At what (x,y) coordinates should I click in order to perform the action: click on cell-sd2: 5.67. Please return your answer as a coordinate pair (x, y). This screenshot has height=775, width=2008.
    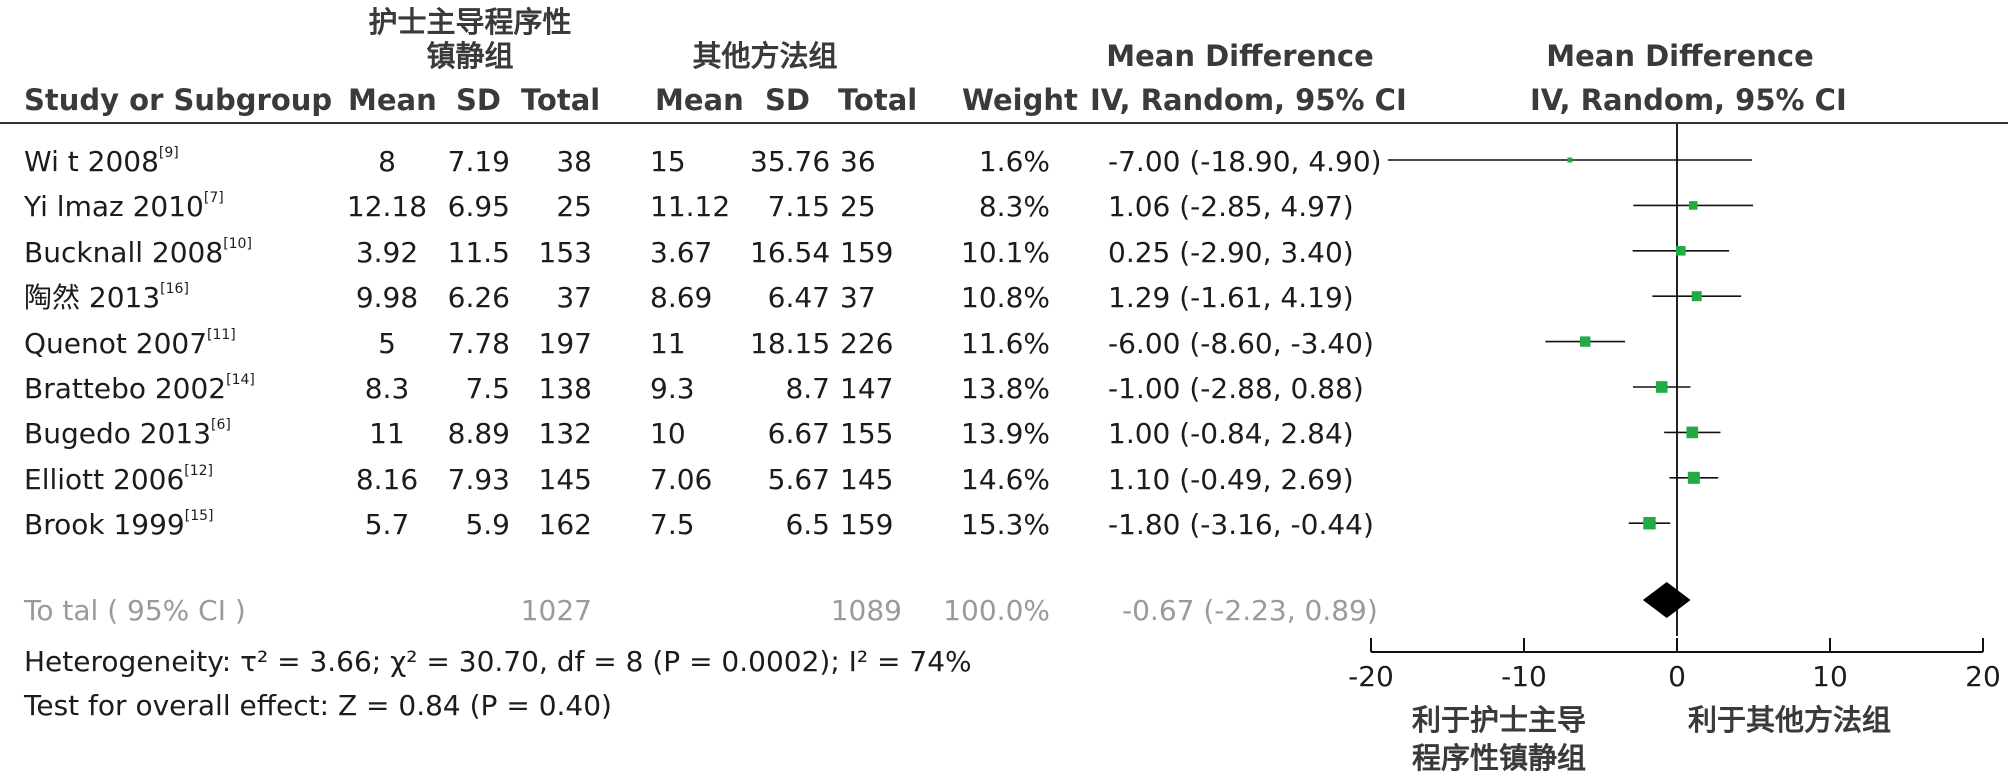
    Looking at the image, I should click on (798, 479).